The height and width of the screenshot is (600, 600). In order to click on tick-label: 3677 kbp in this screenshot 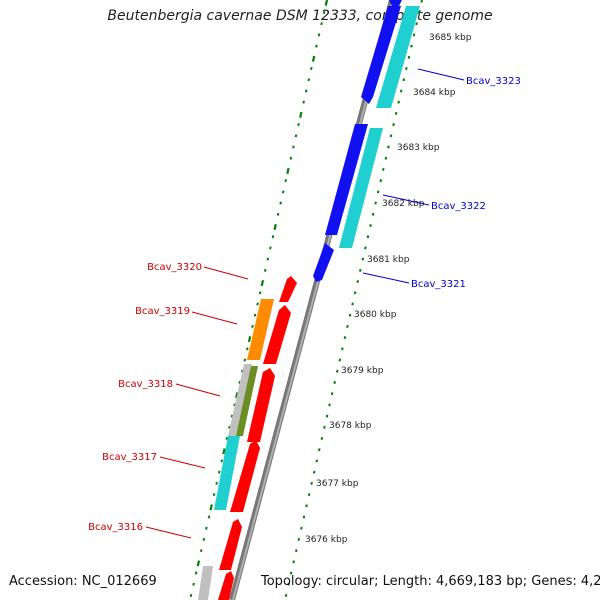, I will do `click(337, 484)`.